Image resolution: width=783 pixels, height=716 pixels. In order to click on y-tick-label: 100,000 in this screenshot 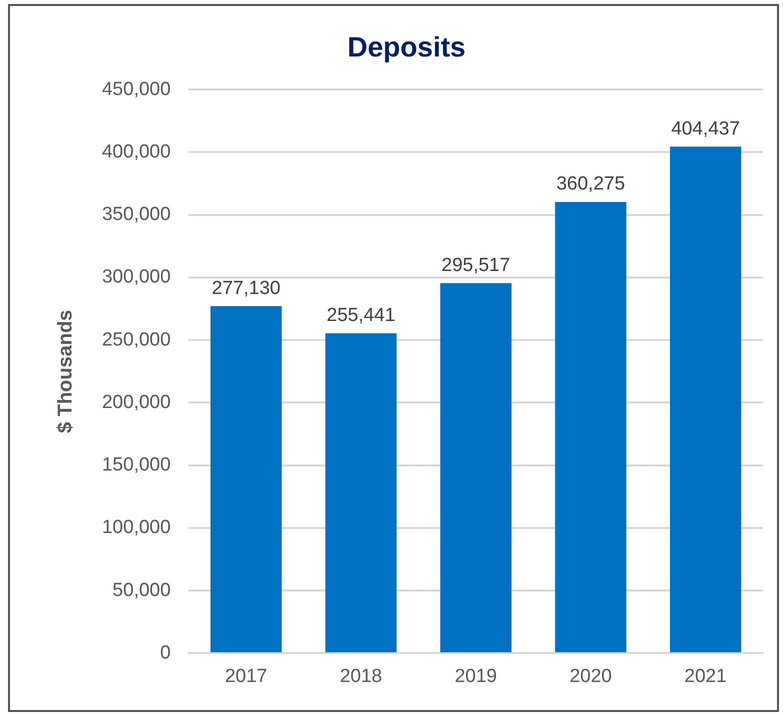, I will do `click(136, 527)`.